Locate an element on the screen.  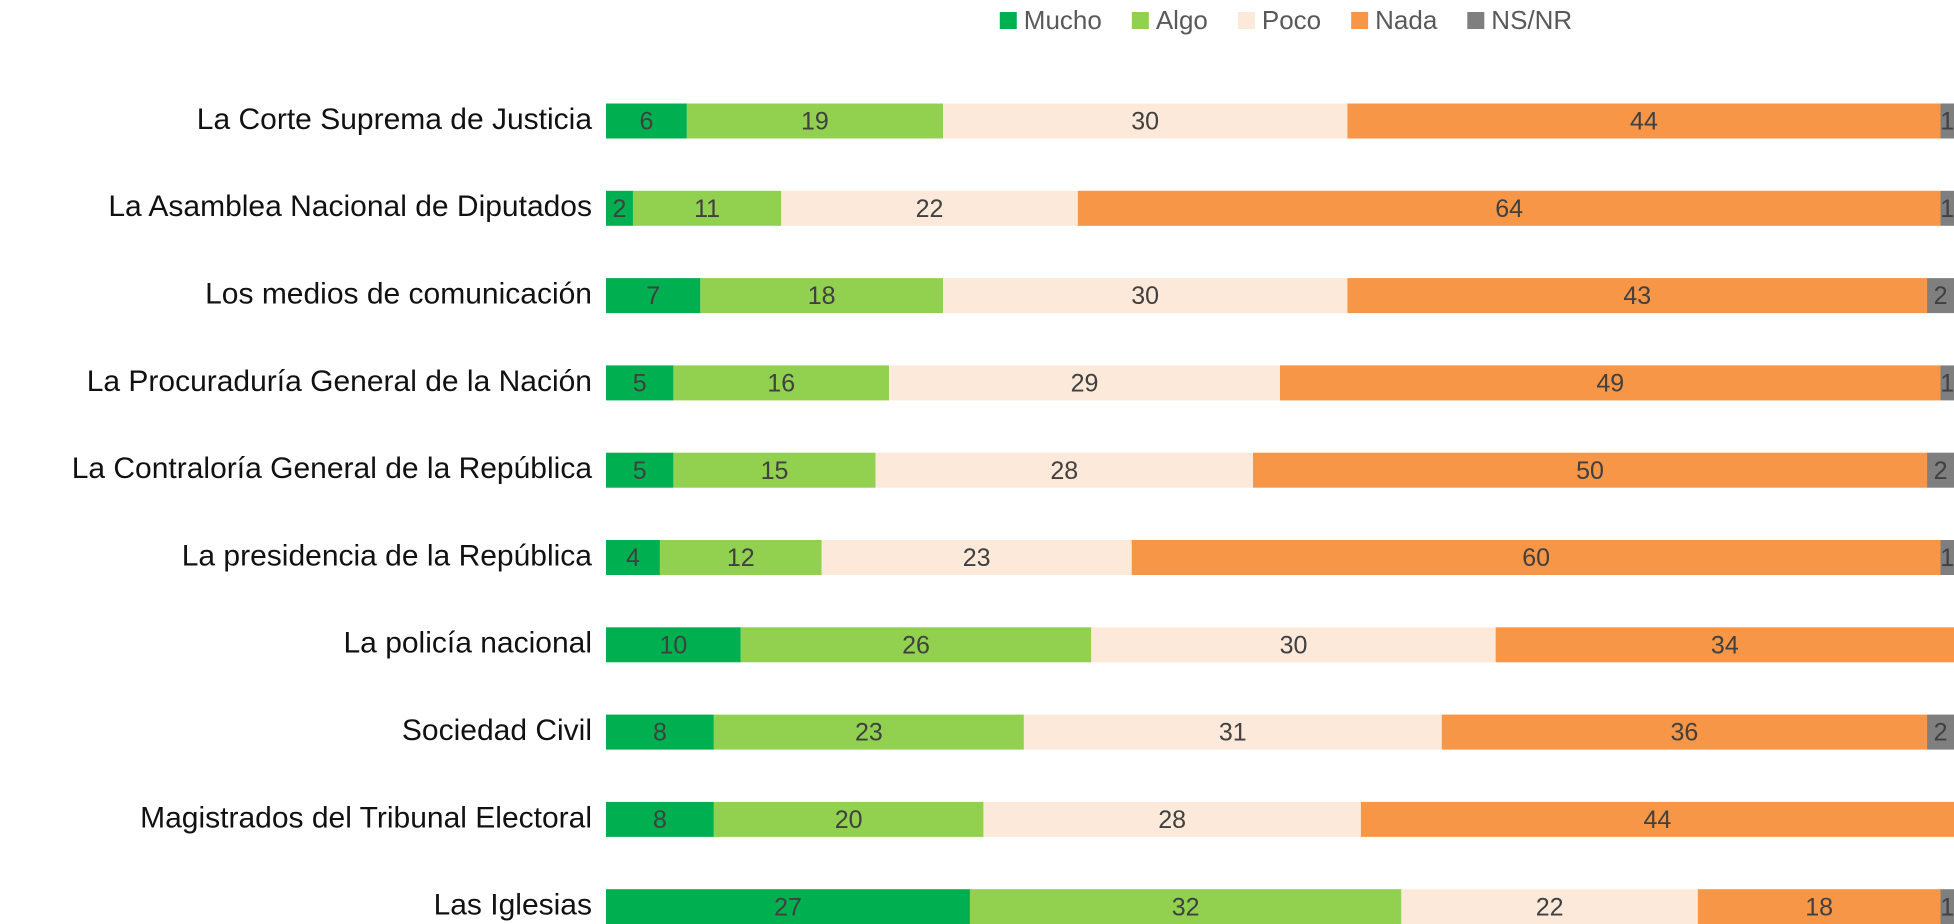
data-label: 7 is located at coordinates (653, 296).